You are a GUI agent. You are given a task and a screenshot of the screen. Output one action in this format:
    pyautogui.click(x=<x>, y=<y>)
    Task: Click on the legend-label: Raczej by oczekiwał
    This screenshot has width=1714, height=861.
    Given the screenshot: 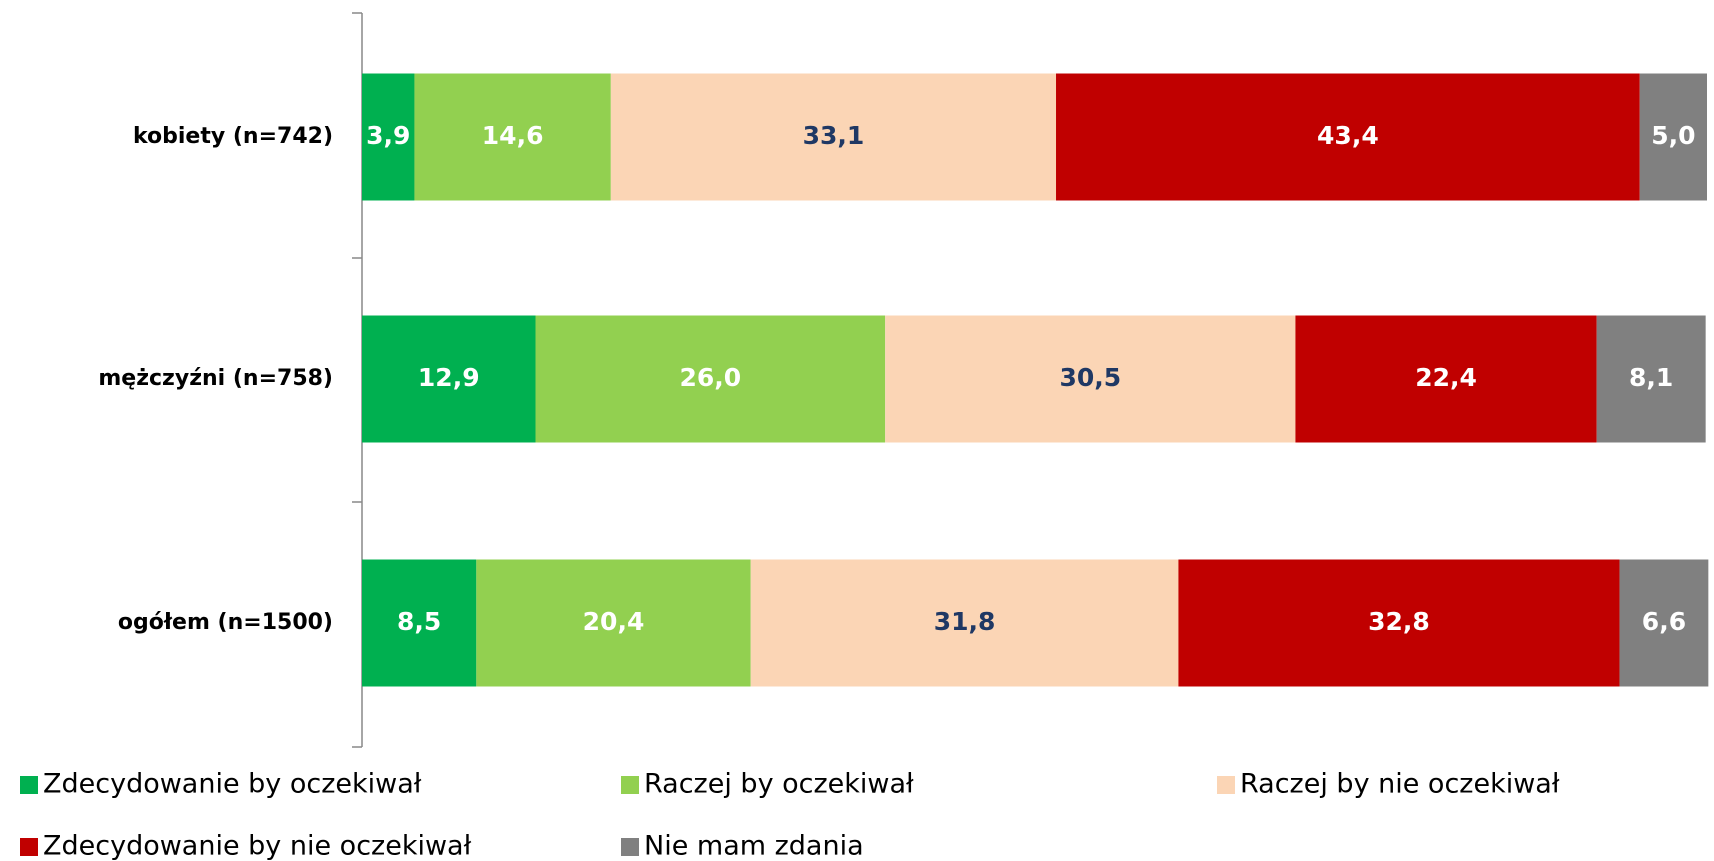 What is the action you would take?
    pyautogui.click(x=779, y=784)
    